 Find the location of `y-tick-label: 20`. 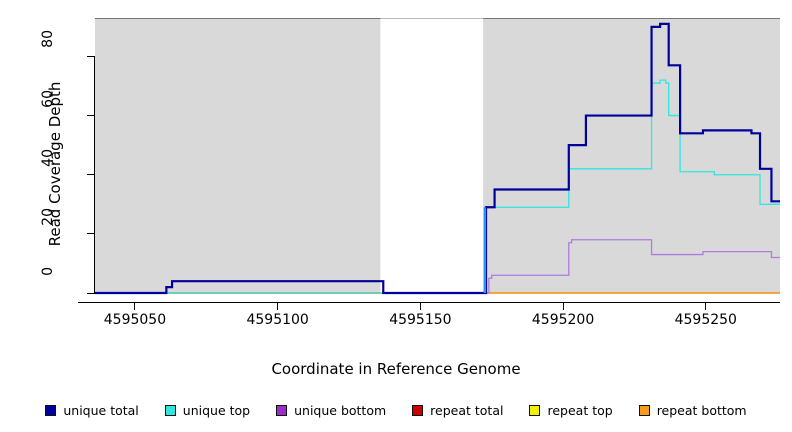

y-tick-label: 20 is located at coordinates (48, 216).